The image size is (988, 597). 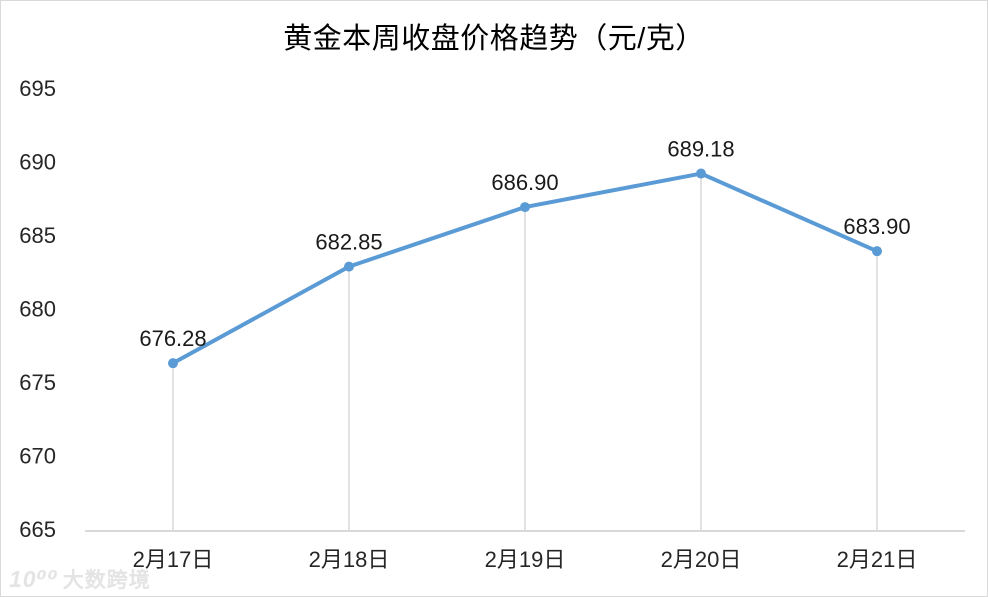 I want to click on watermark-logo-icon: 10⁰⁰, so click(x=34, y=579).